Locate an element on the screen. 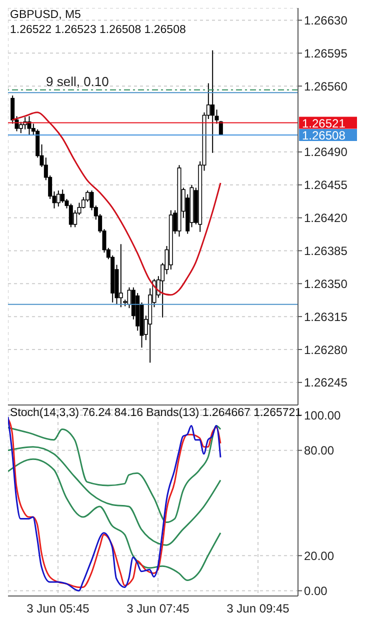  y-tick-label: 1.26315 is located at coordinates (326, 317).